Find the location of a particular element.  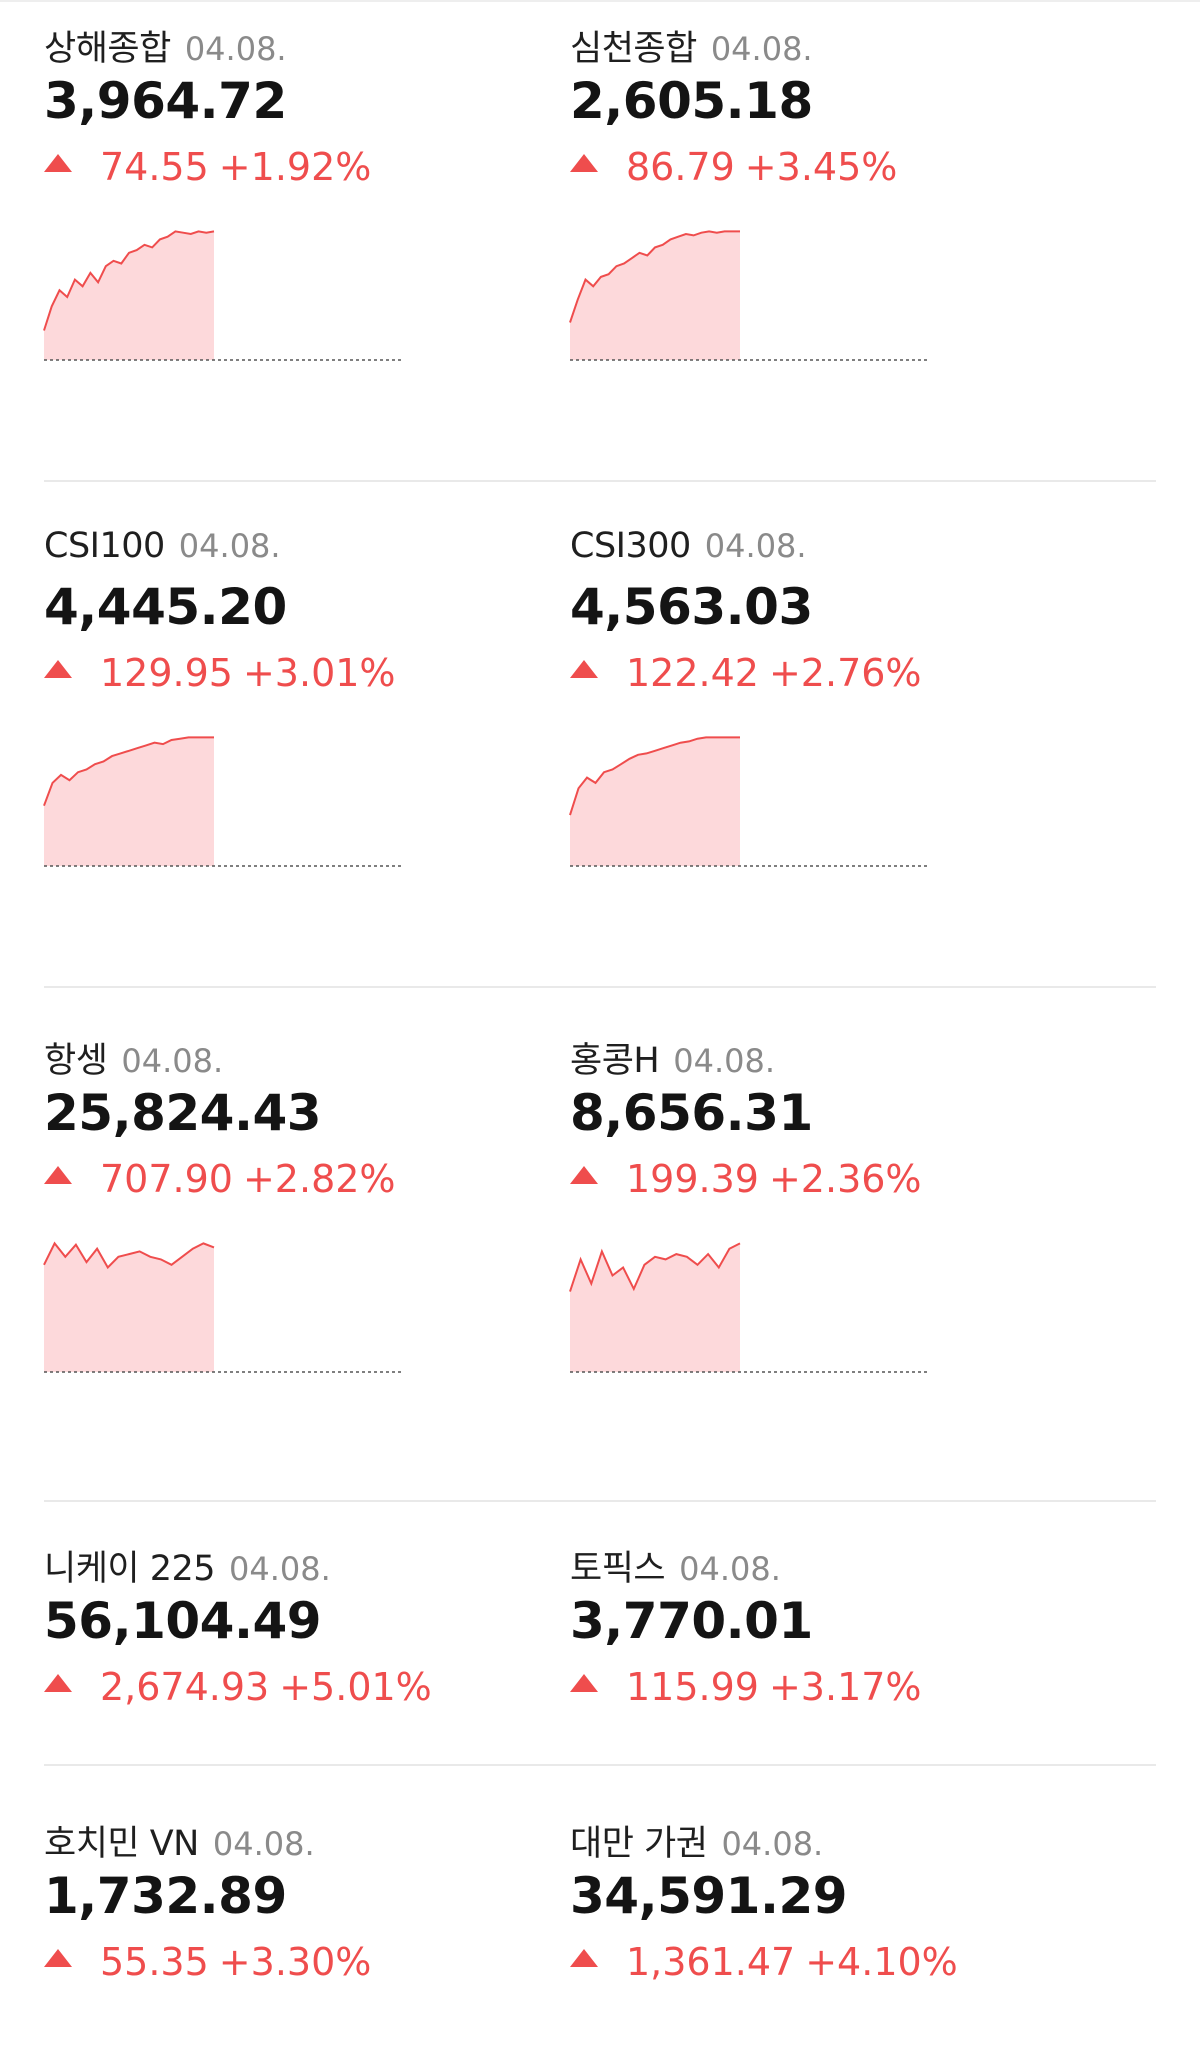

index-name: 호치민 VN is located at coordinates (121, 1844).